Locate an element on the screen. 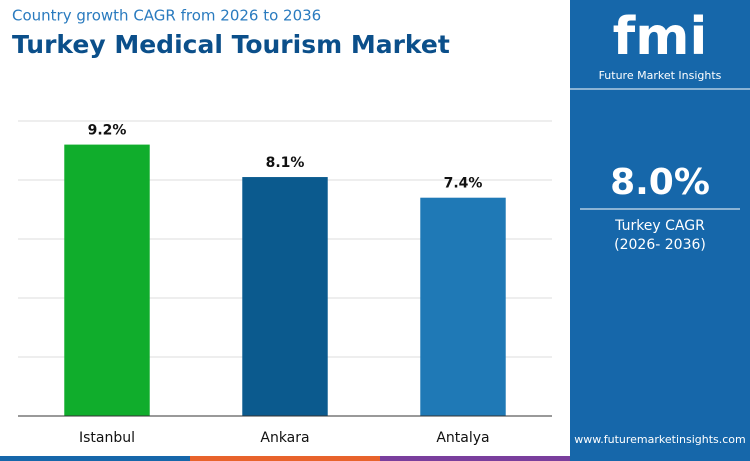  value-label: 9.2% is located at coordinates (107, 131).